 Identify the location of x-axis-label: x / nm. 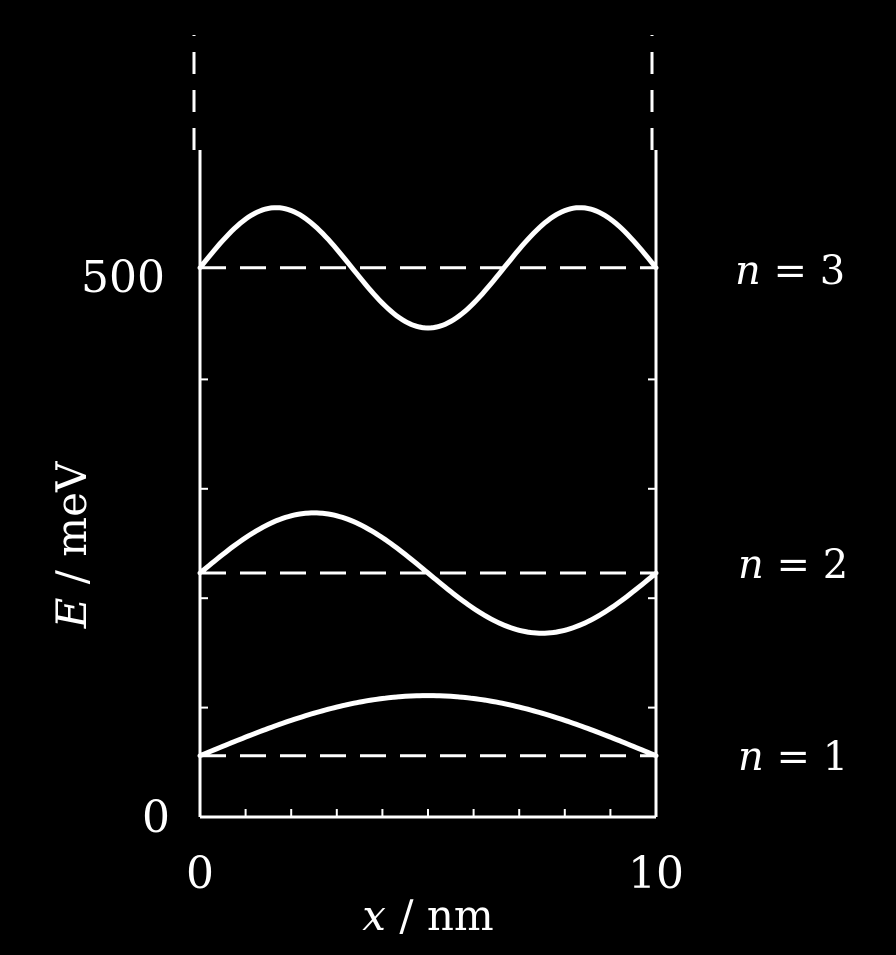
(427, 915).